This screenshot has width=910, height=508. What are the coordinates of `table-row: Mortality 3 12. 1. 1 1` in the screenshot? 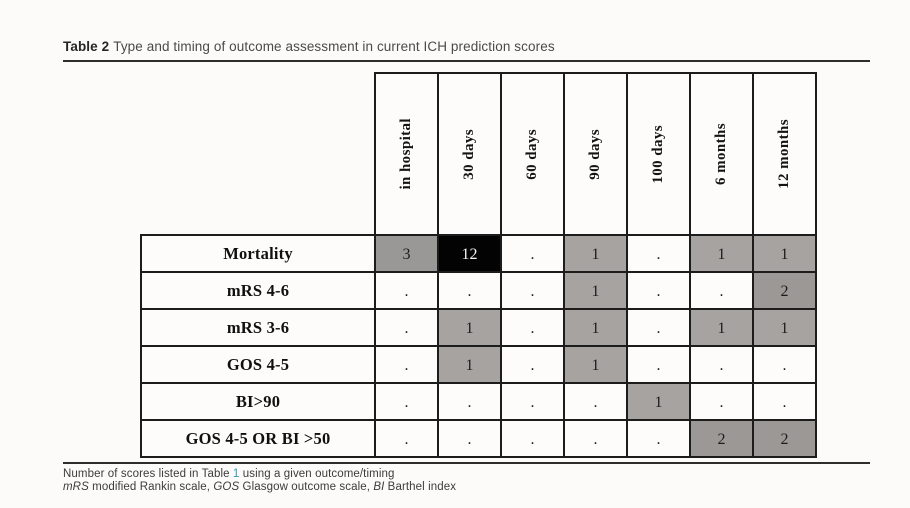 It's located at (478, 253).